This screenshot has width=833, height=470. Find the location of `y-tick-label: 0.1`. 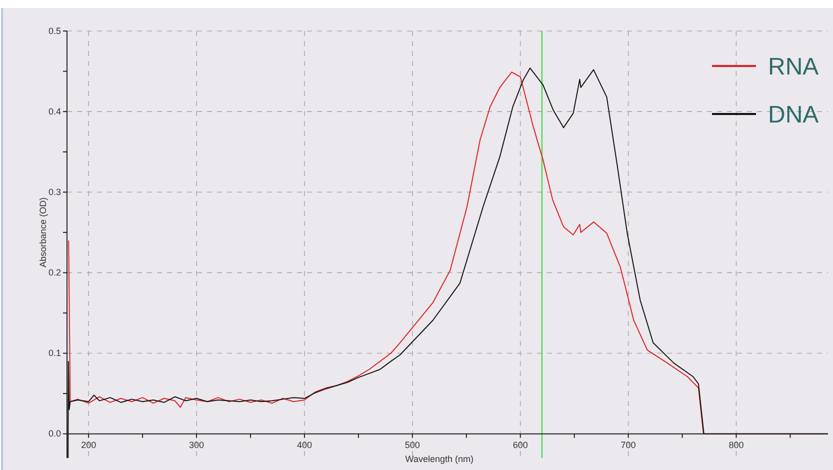

y-tick-label: 0.1 is located at coordinates (54, 353).